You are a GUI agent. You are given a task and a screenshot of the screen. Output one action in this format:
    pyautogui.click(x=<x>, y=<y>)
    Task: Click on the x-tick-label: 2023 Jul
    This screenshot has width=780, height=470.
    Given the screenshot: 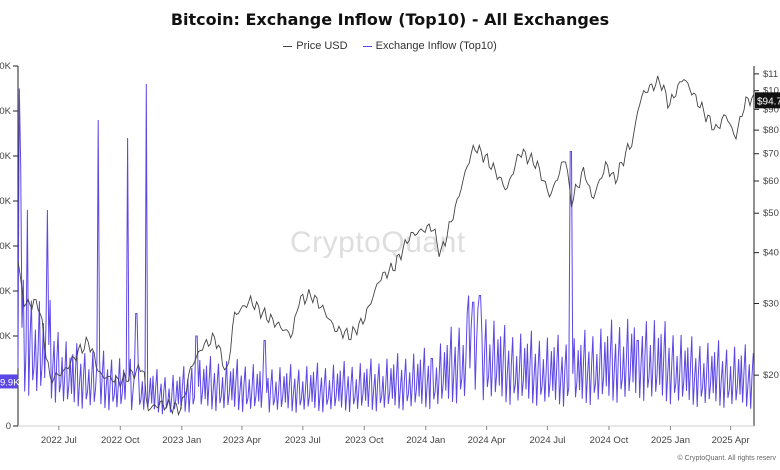 What is the action you would take?
    pyautogui.click(x=303, y=440)
    